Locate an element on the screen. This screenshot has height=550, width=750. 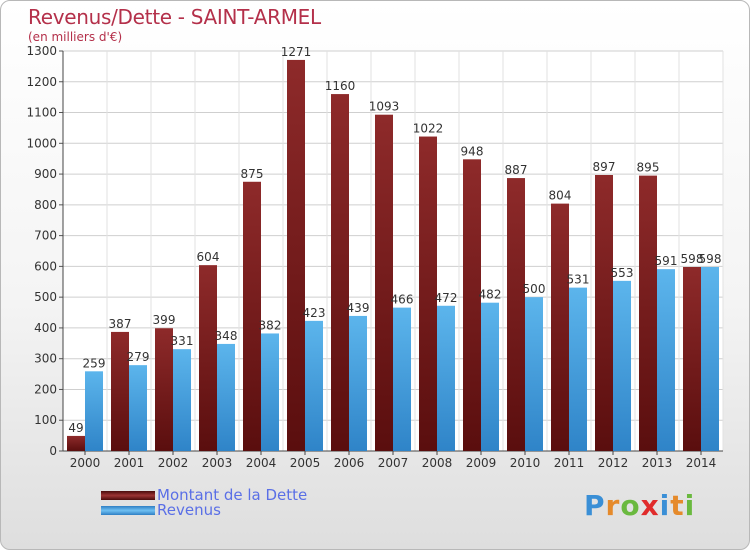
data-label-revenus: 553 is located at coordinates (622, 273).